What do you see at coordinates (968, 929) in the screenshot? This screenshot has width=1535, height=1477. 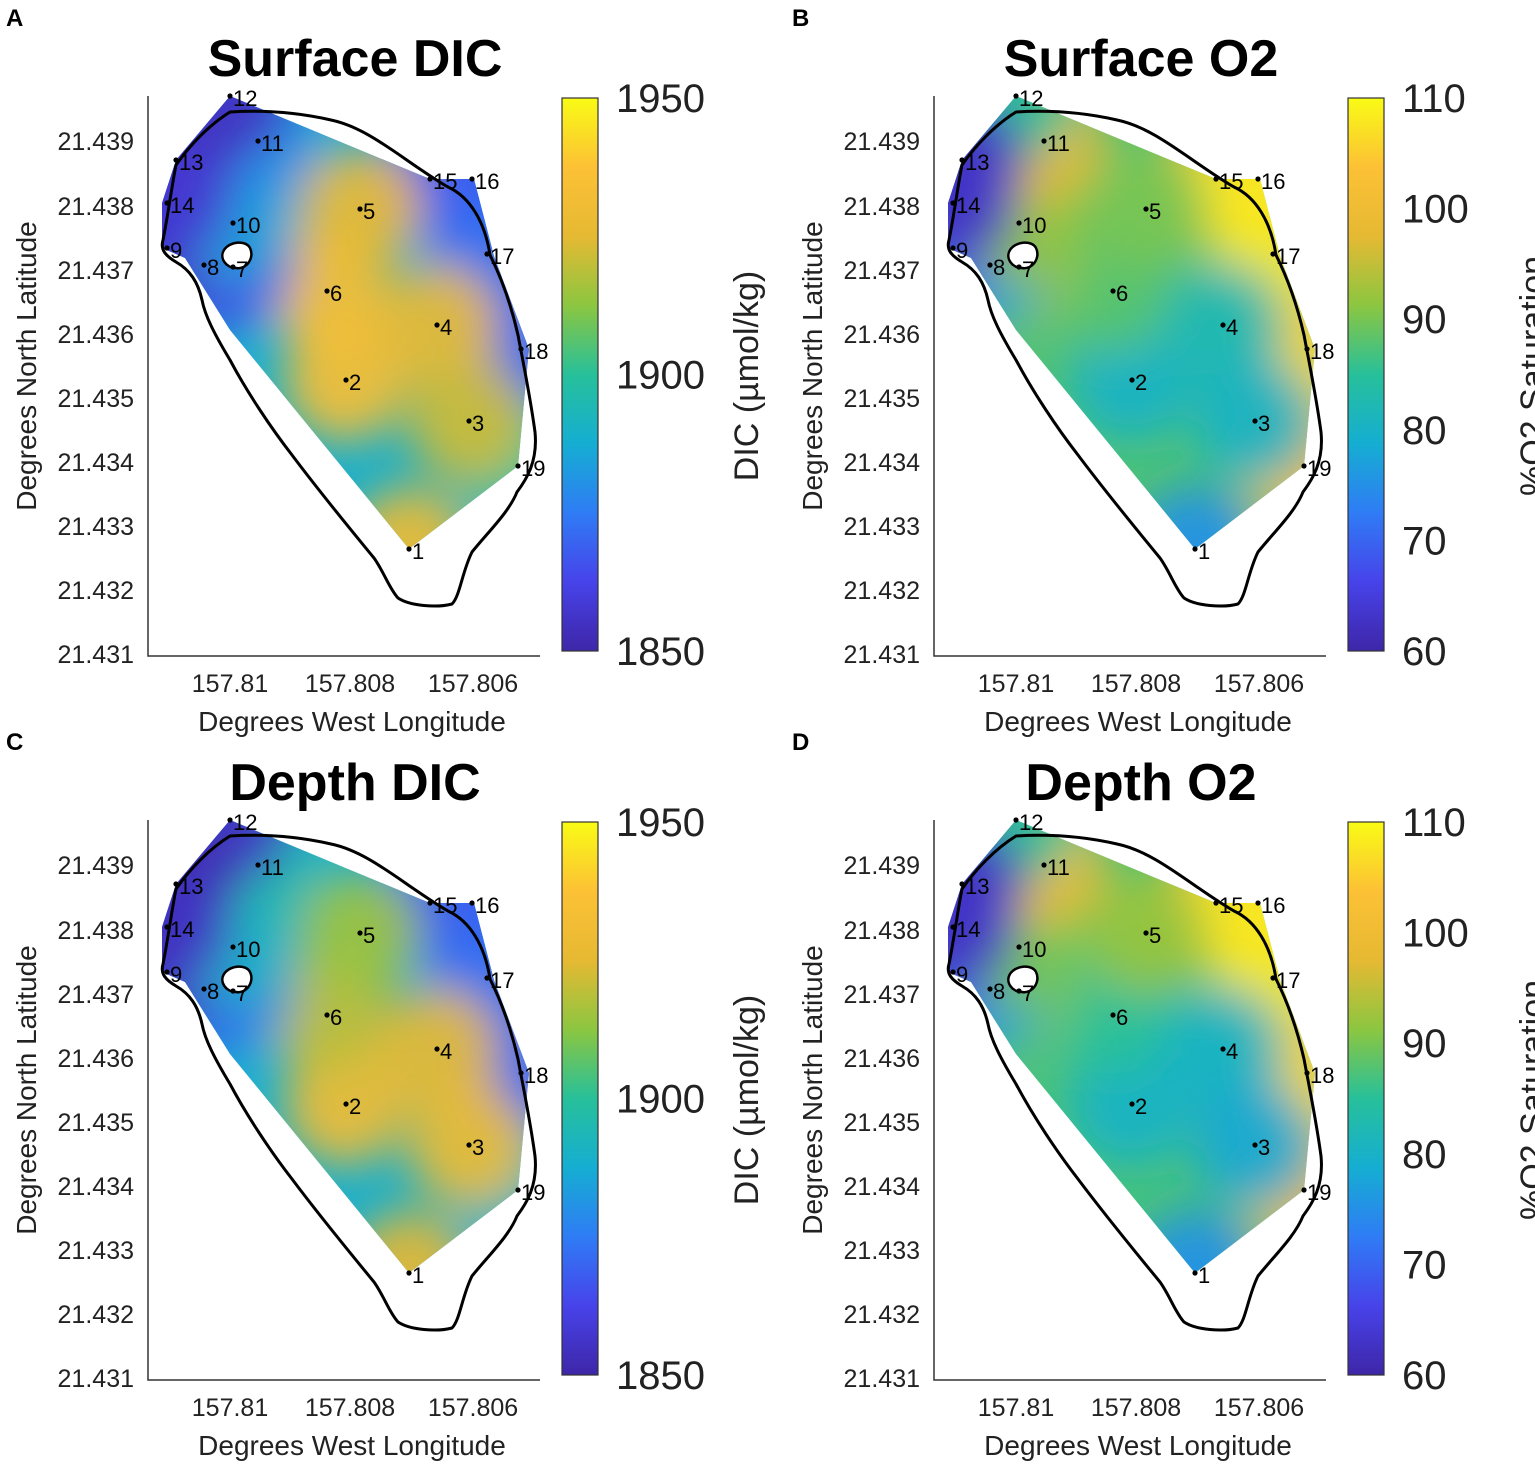 I see `station-label: 14` at bounding box center [968, 929].